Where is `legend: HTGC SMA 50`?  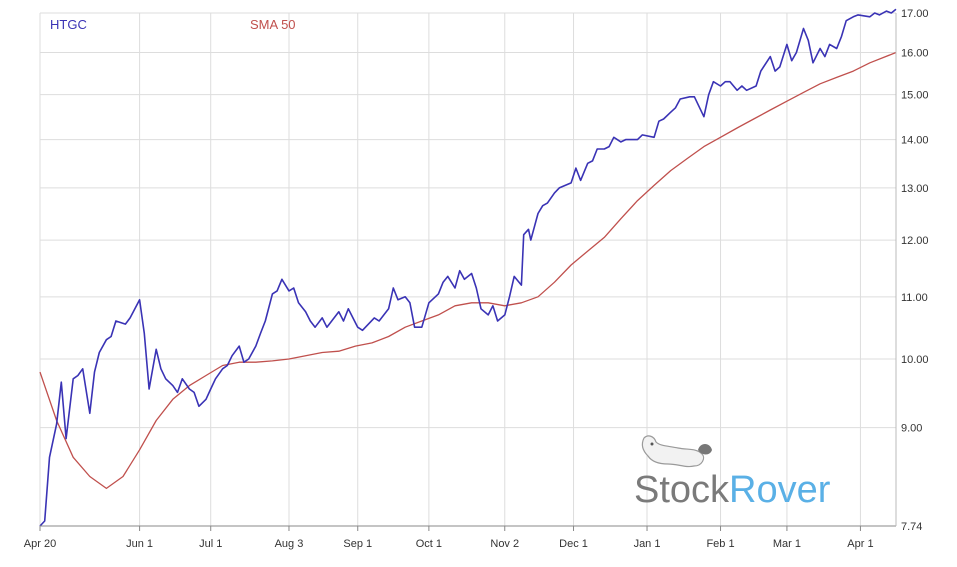
legend: HTGC SMA 50 is located at coordinates (173, 24).